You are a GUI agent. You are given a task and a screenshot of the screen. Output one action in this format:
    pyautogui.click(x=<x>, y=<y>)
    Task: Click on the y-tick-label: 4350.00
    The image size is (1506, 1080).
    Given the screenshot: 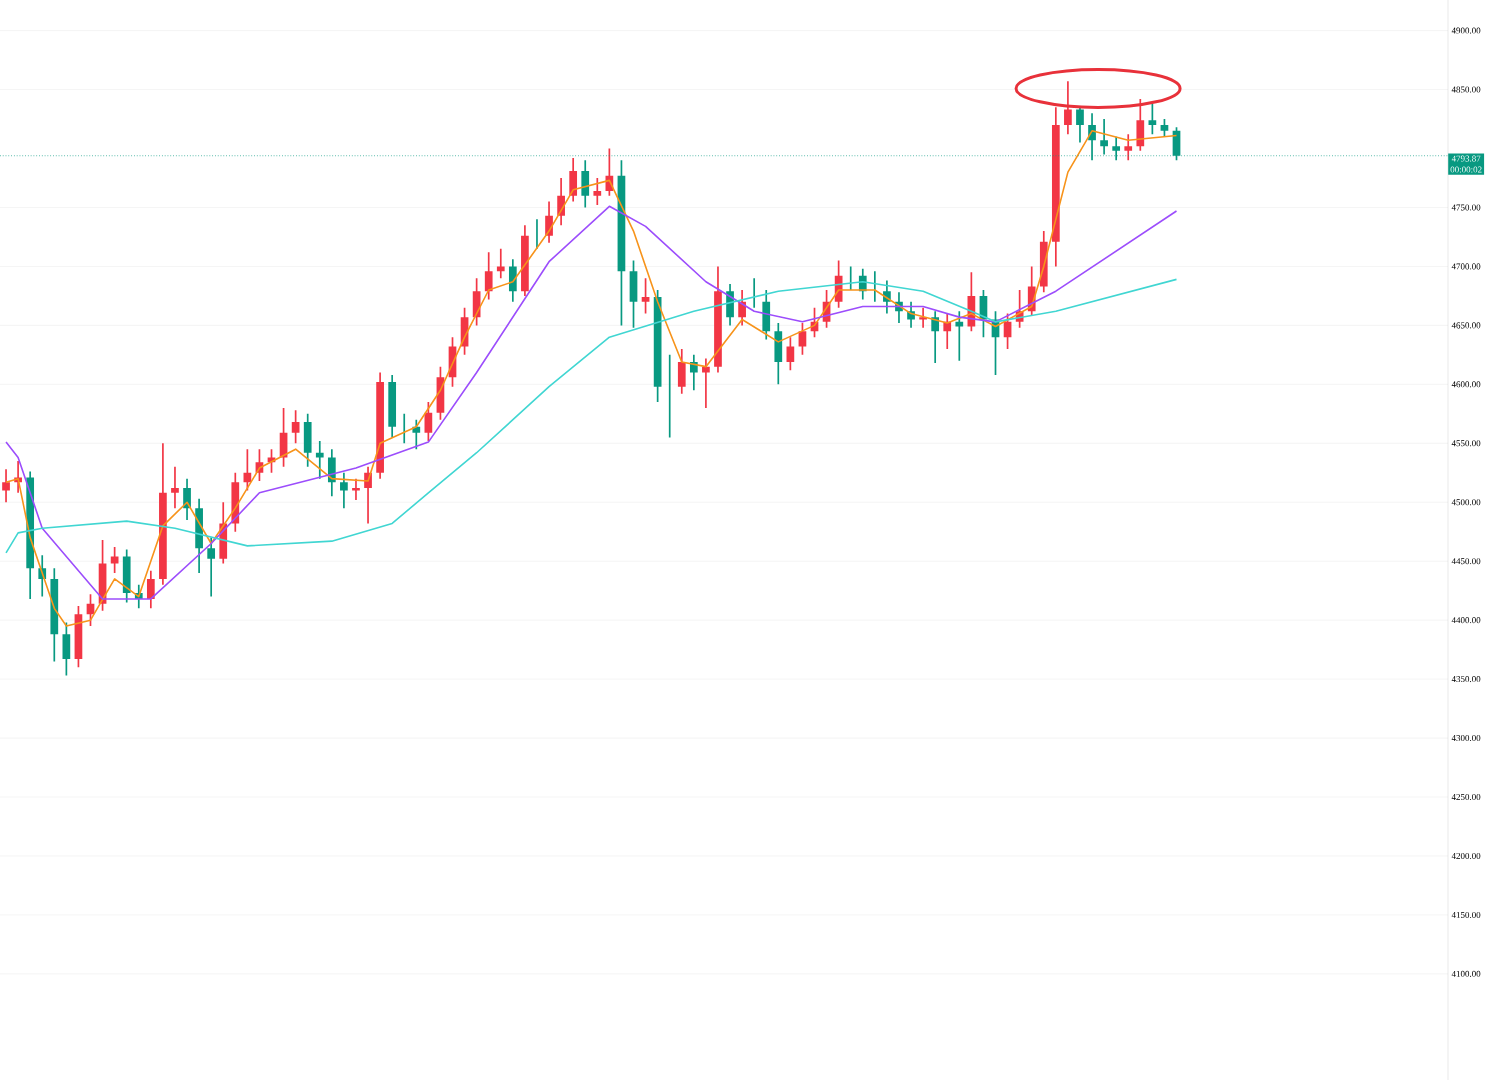 What is the action you would take?
    pyautogui.click(x=1466, y=679)
    